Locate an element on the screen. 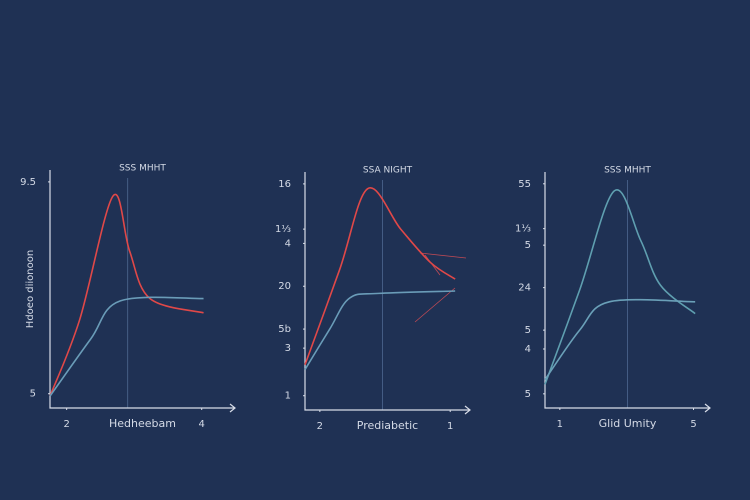  x-axis-label: Glid Umity is located at coordinates (628, 423).